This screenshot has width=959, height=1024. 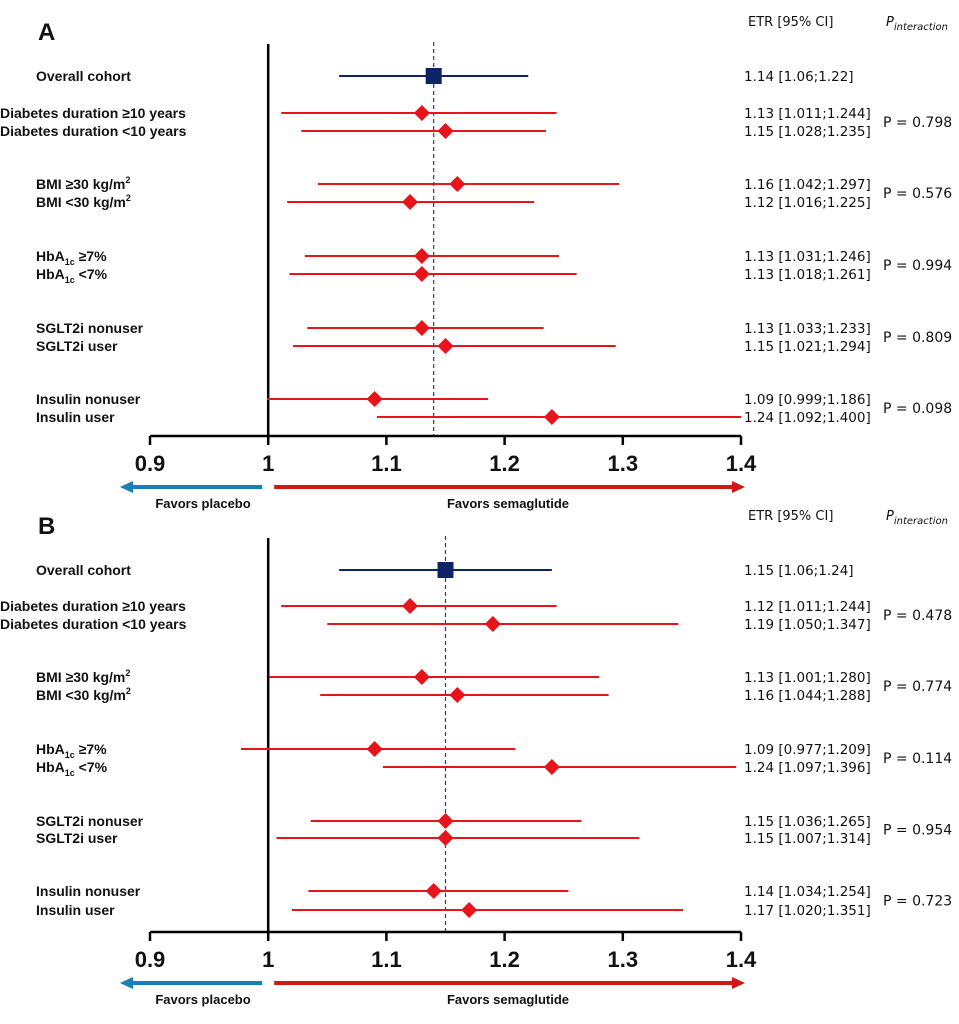 I want to click on etr-value: 1.14 [1.034;1.254], so click(x=807, y=892).